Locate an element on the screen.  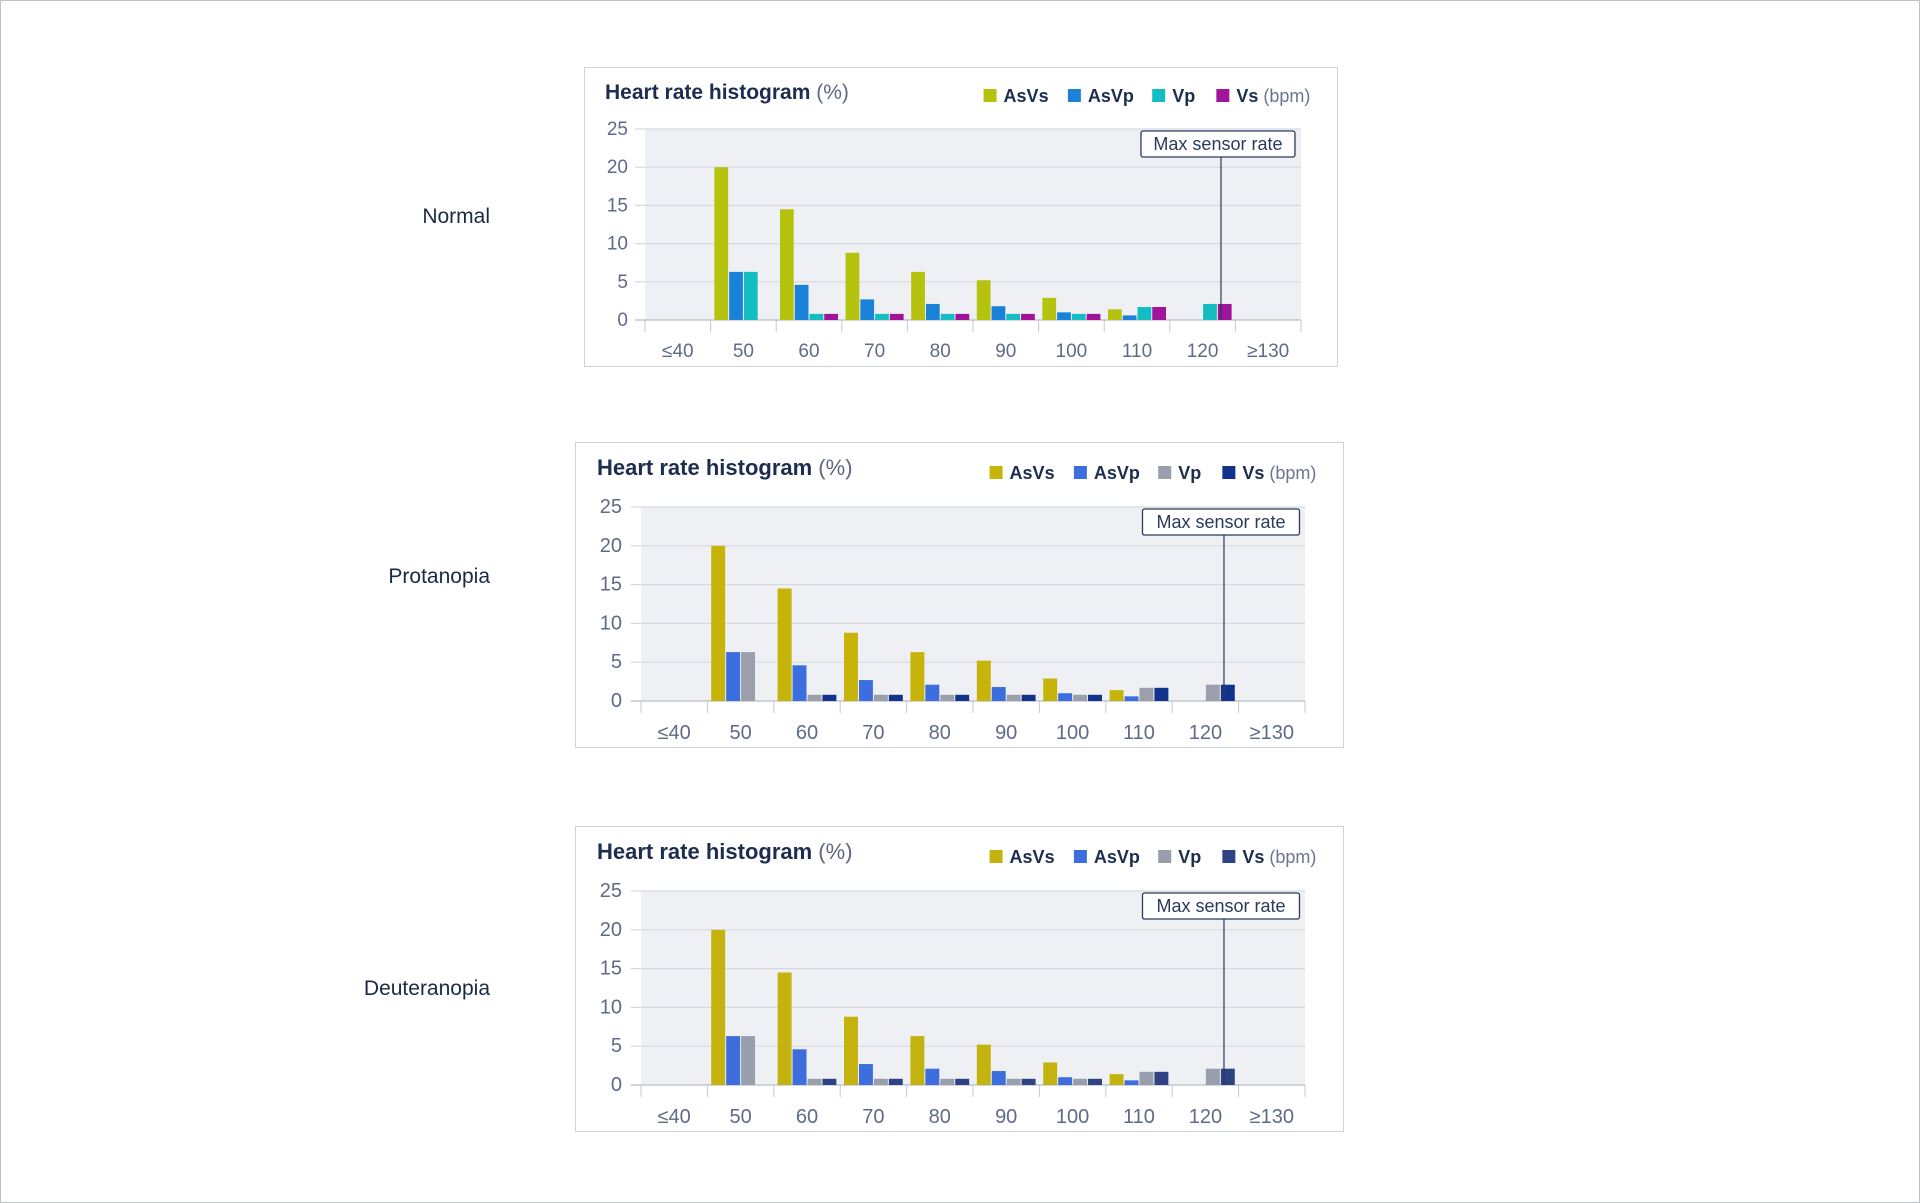
row-label-deuteranopia: Deuteranopia is located at coordinates (426, 988).